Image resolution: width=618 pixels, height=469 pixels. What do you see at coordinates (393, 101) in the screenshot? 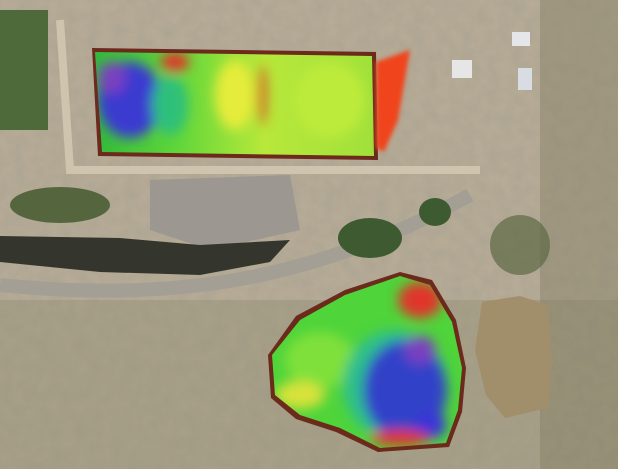
I see `heat-slope` at bounding box center [393, 101].